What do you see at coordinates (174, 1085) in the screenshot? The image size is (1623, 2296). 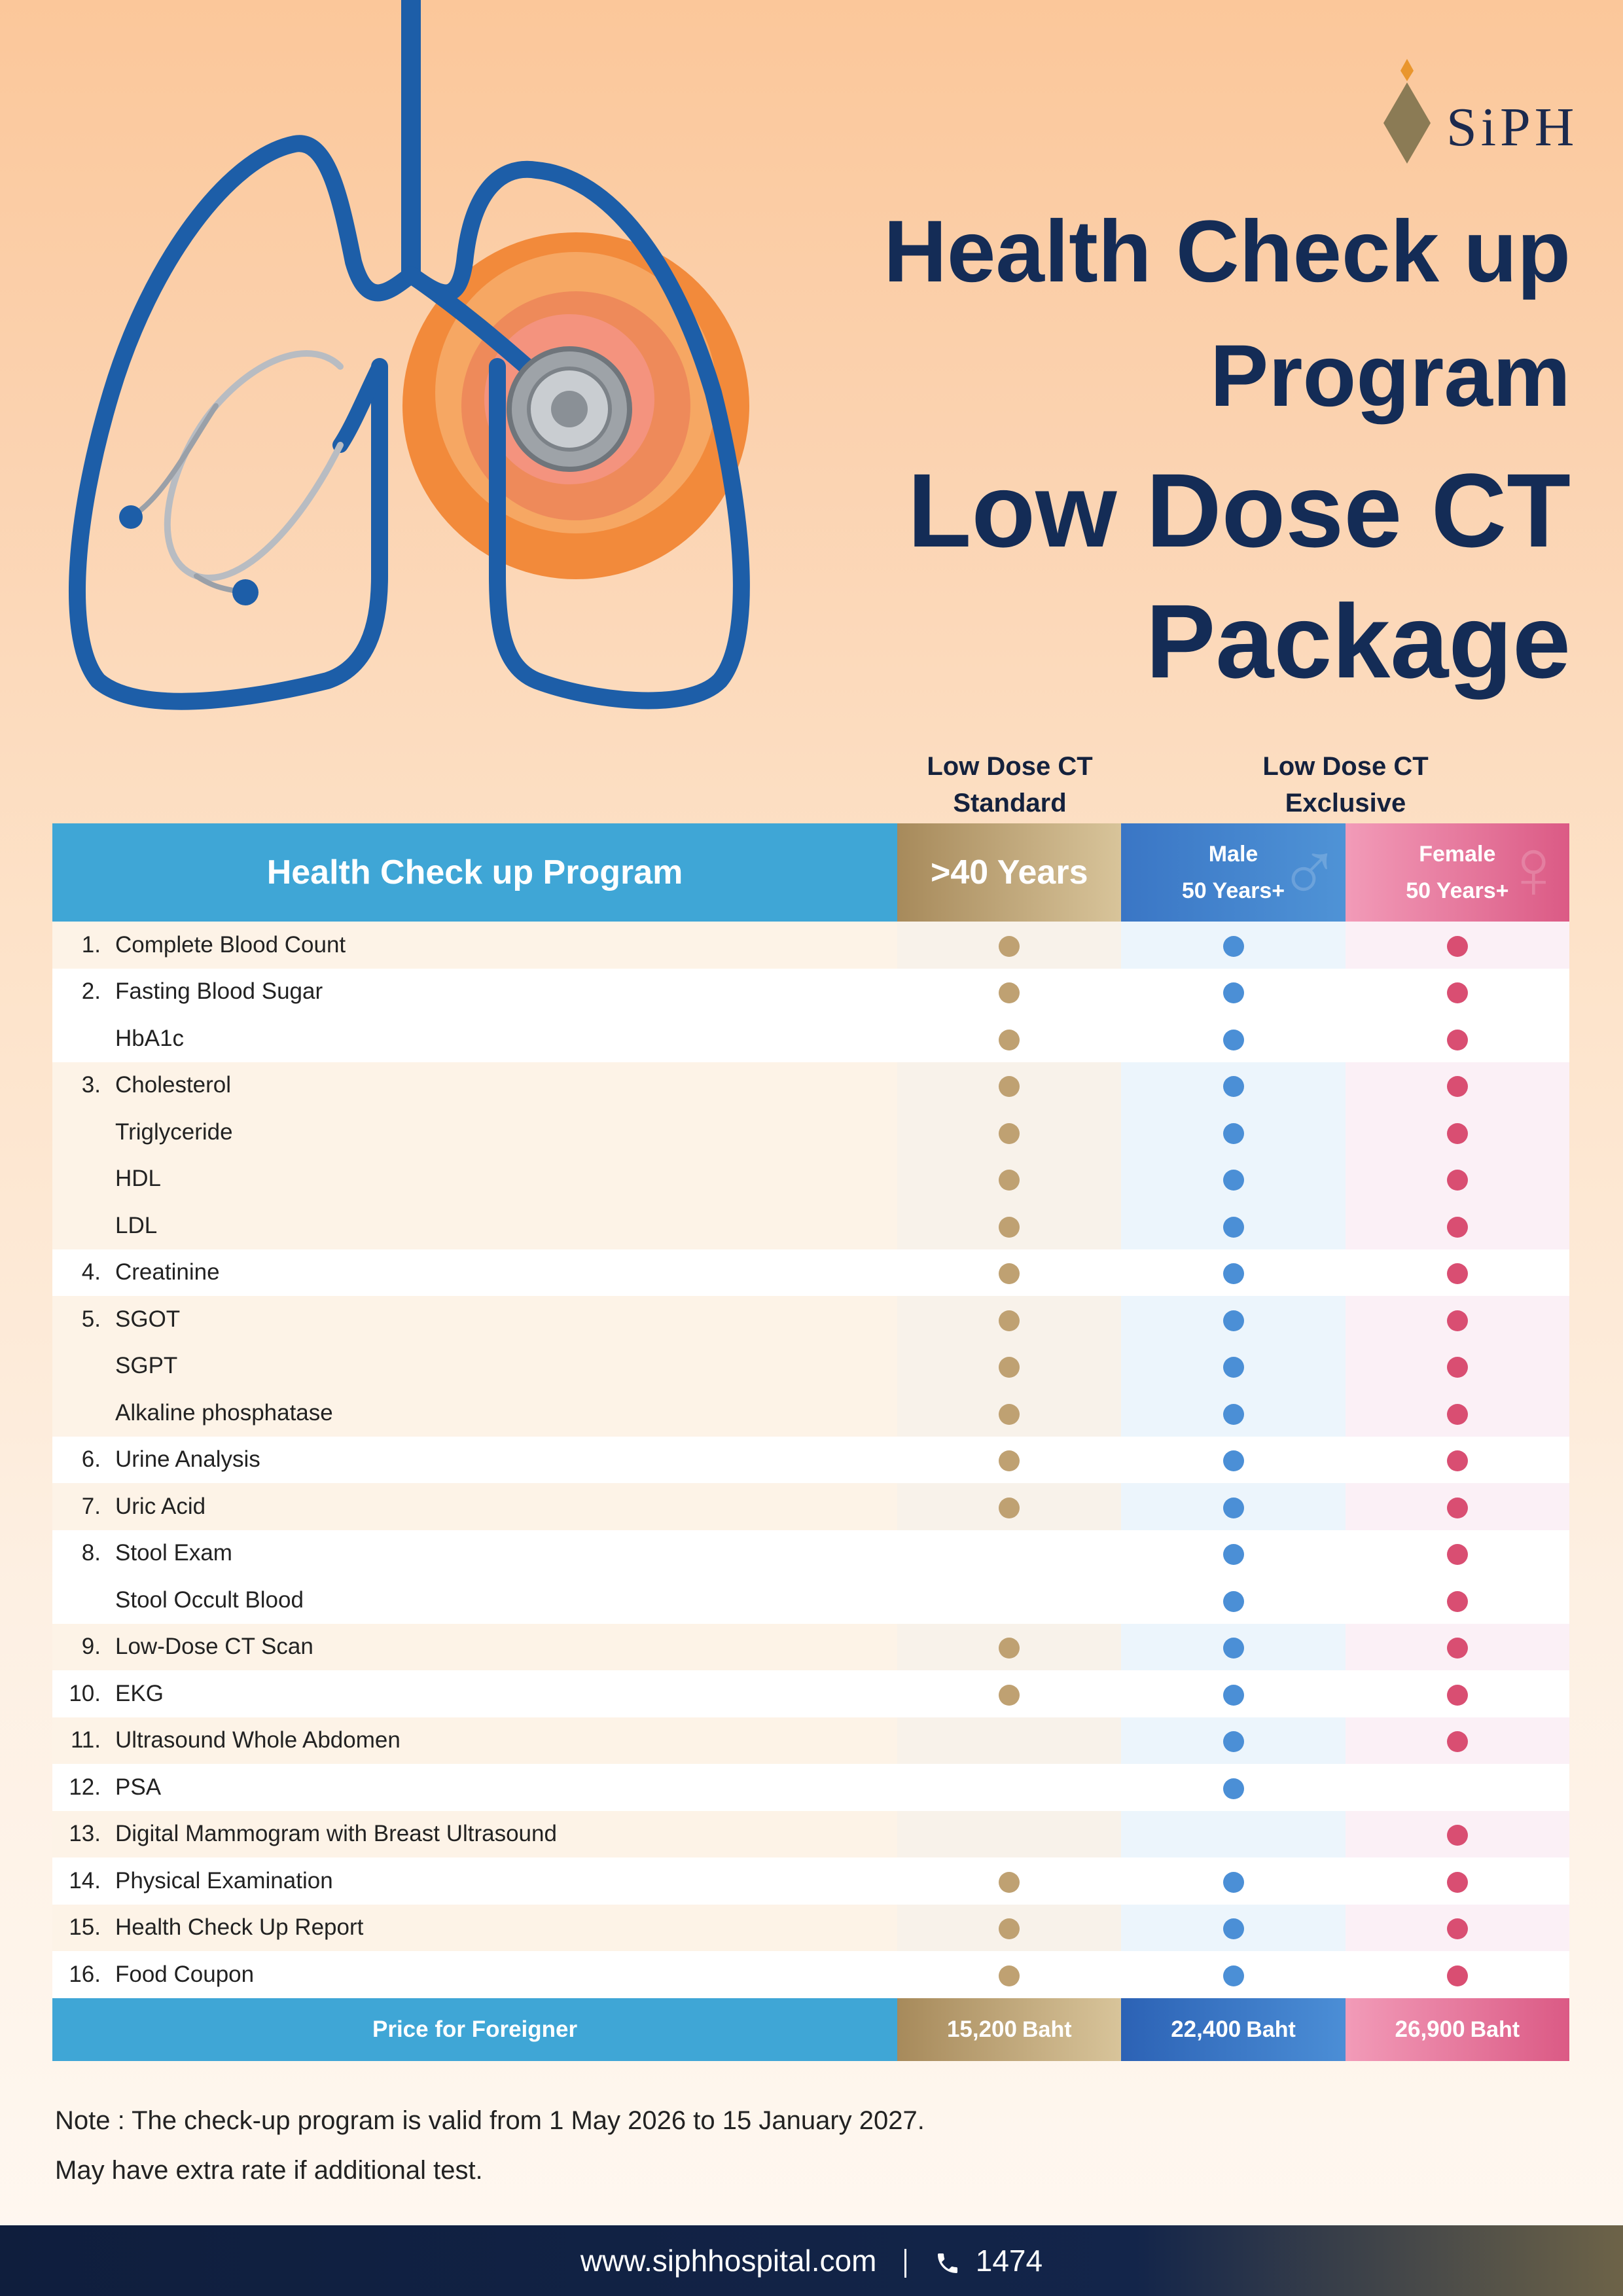 I see `row-label: Cholesterol` at bounding box center [174, 1085].